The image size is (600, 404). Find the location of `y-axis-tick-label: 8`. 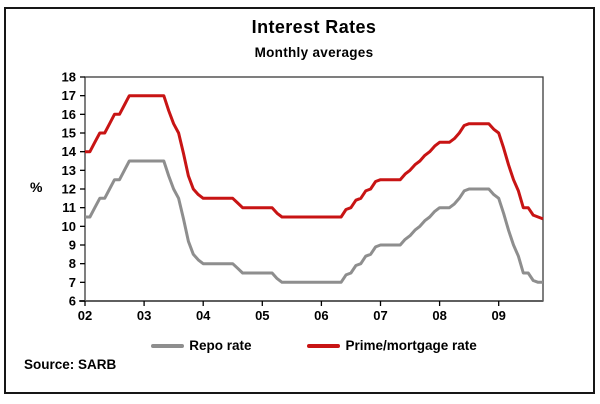

y-axis-tick-label: 8 is located at coordinates (72, 263).